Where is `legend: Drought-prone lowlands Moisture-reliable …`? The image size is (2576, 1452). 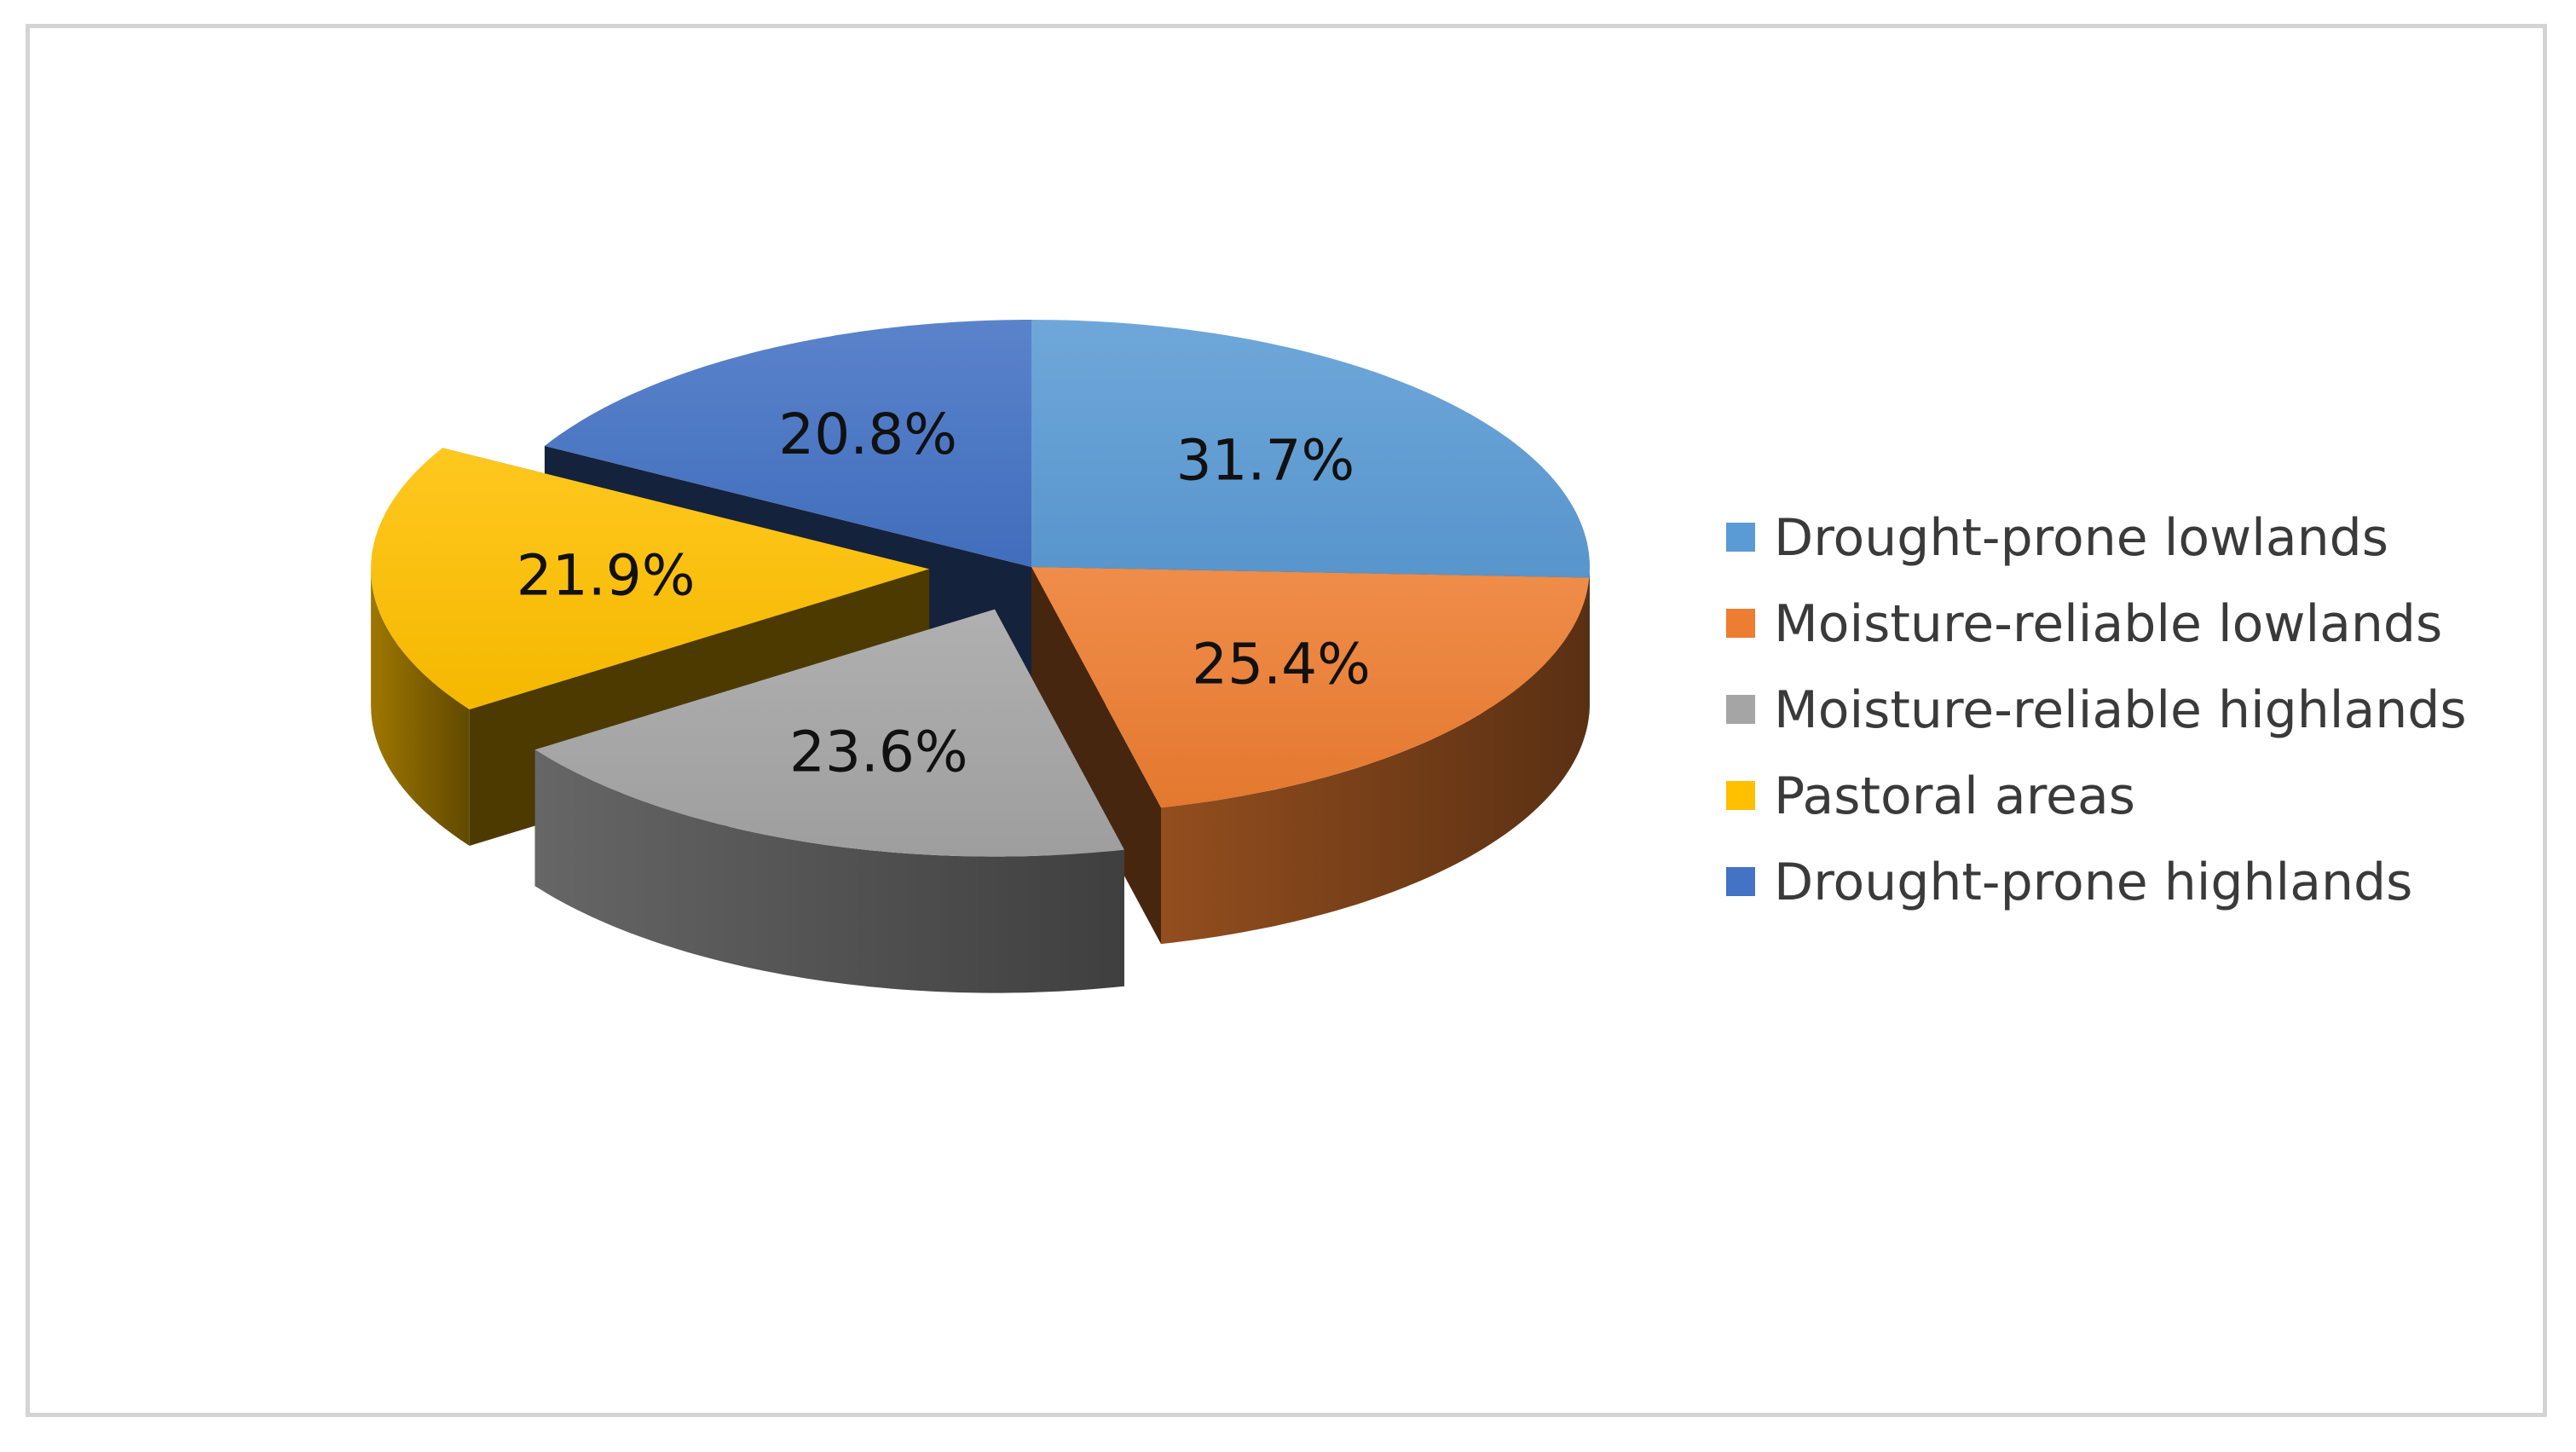
legend: Drought-prone lowlands Moisture-reliable … is located at coordinates (2096, 710).